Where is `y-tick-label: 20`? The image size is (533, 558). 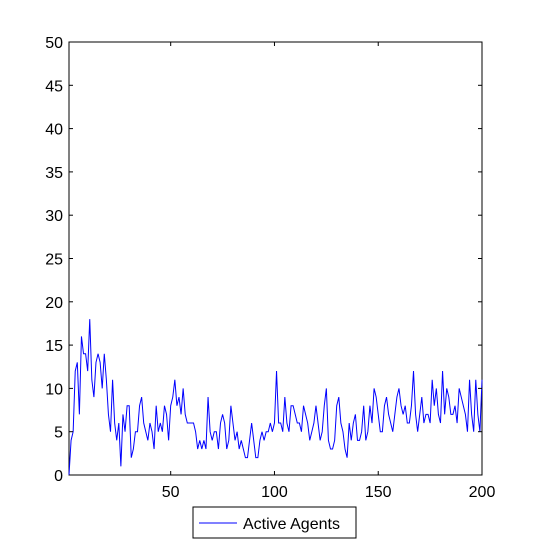
y-tick-label: 20 is located at coordinates (54, 303).